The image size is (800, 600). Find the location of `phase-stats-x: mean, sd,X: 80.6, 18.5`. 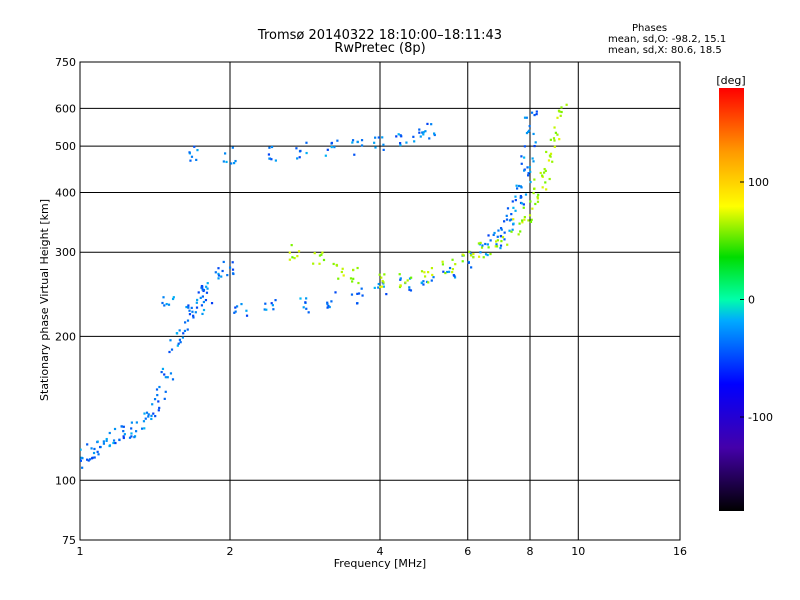

phase-stats-x: mean, sd,X: 80.6, 18.5 is located at coordinates (665, 50).